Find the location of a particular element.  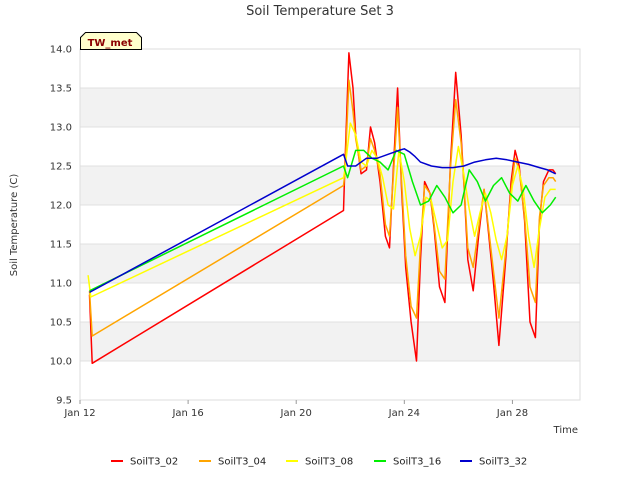

x-tick-label: Jan 28 is located at coordinates (512, 413).